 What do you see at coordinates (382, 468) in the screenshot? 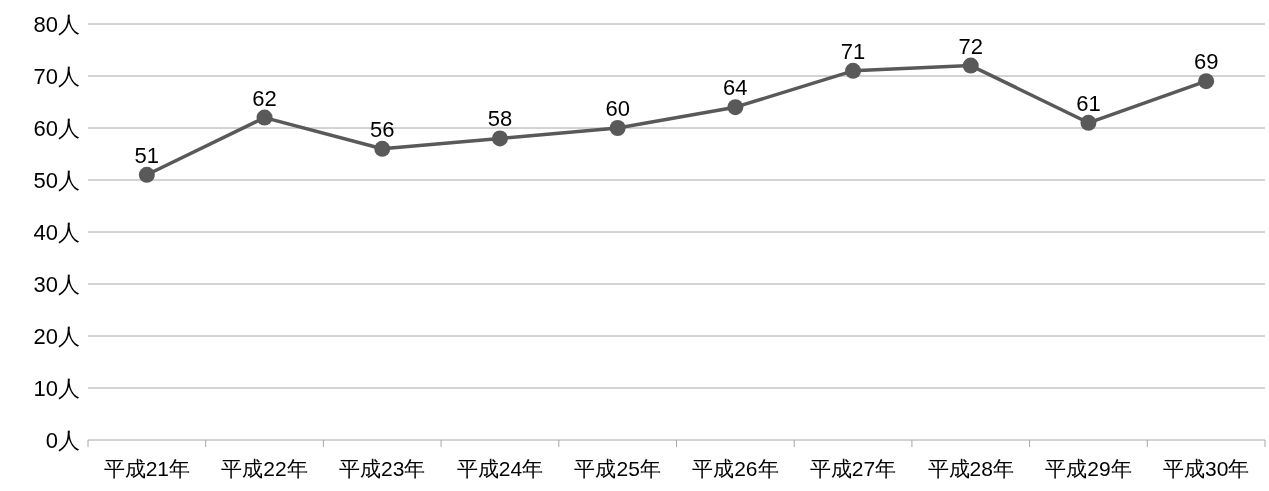
I see `x-tick-label: 平成23年` at bounding box center [382, 468].